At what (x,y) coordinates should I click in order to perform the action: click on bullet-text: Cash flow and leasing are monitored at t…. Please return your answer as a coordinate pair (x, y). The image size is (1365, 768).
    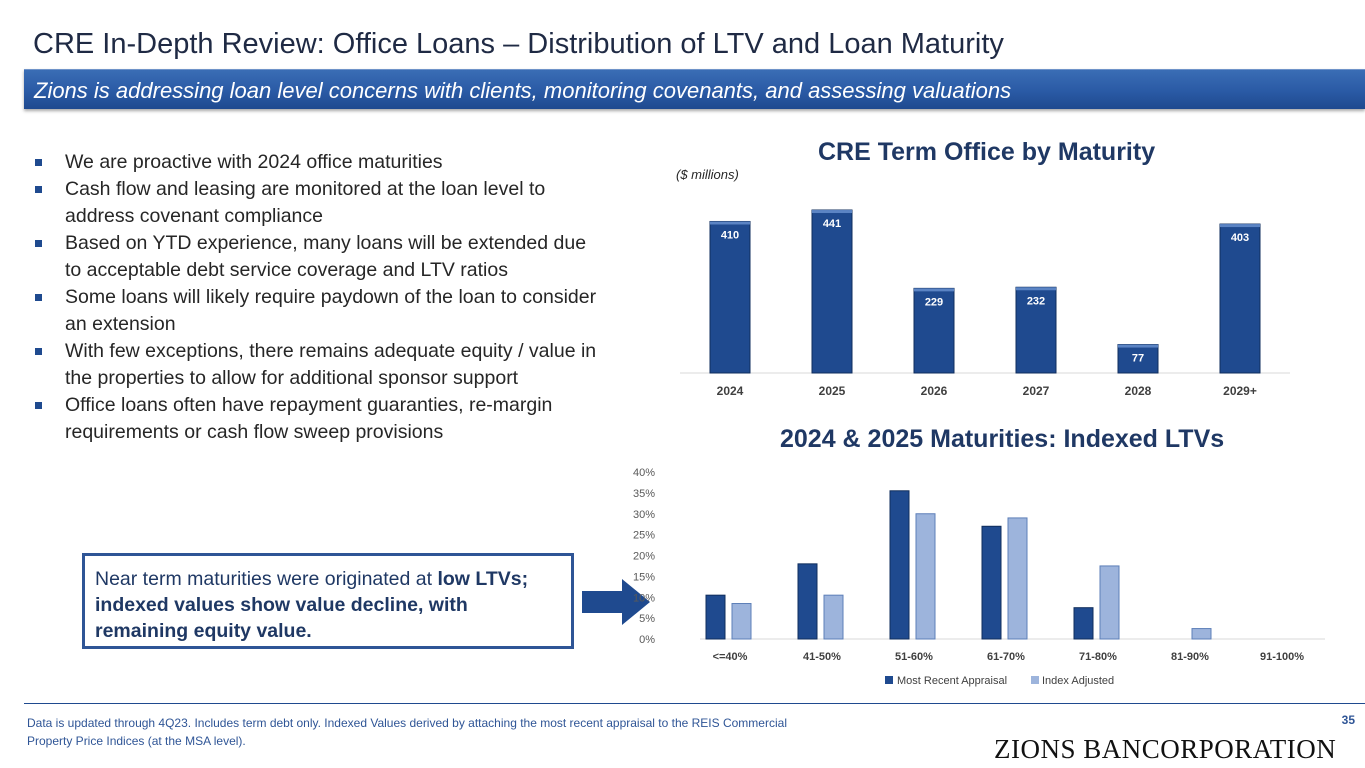
    Looking at the image, I should click on (305, 202).